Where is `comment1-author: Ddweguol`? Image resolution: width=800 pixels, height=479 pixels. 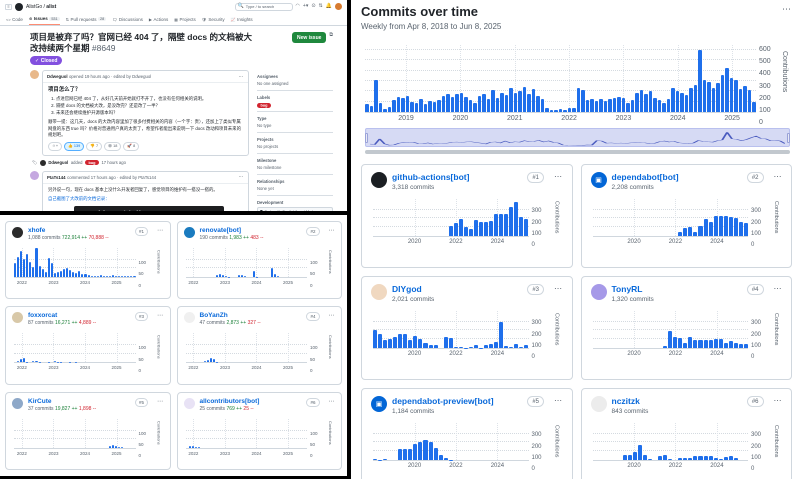
comment1-author: Ddweguol is located at coordinates (57, 77).